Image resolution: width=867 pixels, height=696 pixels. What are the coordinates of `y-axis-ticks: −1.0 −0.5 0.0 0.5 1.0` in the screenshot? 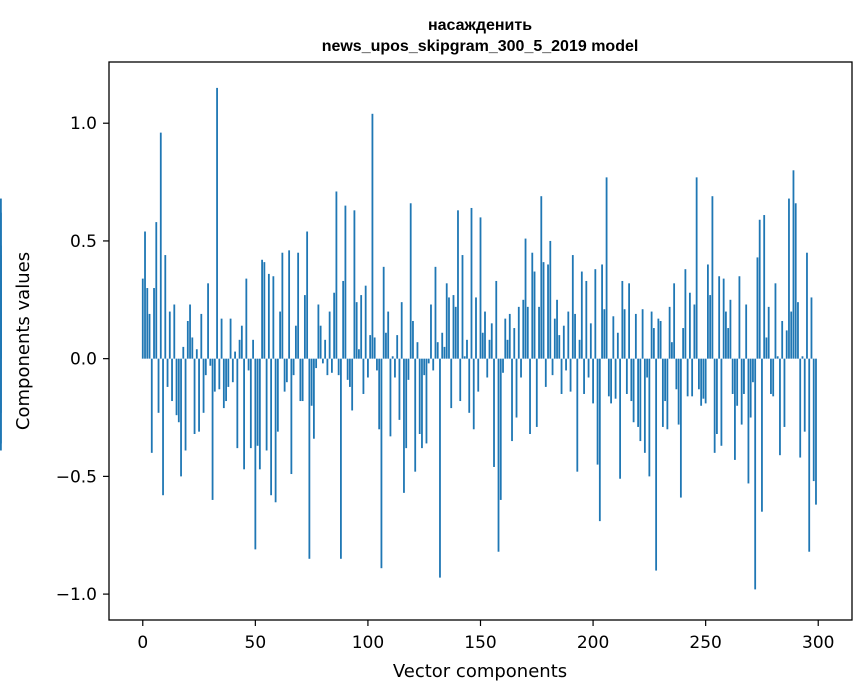 It's located at (82, 359).